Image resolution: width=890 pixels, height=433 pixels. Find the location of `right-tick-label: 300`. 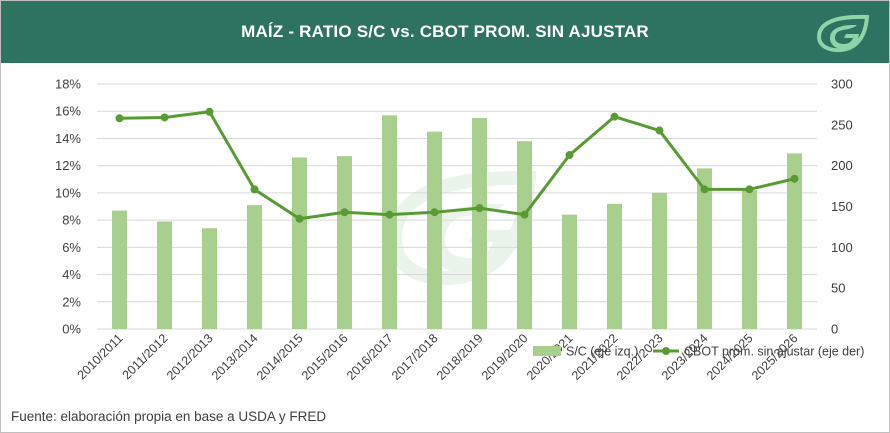

right-tick-label: 300 is located at coordinates (842, 84).